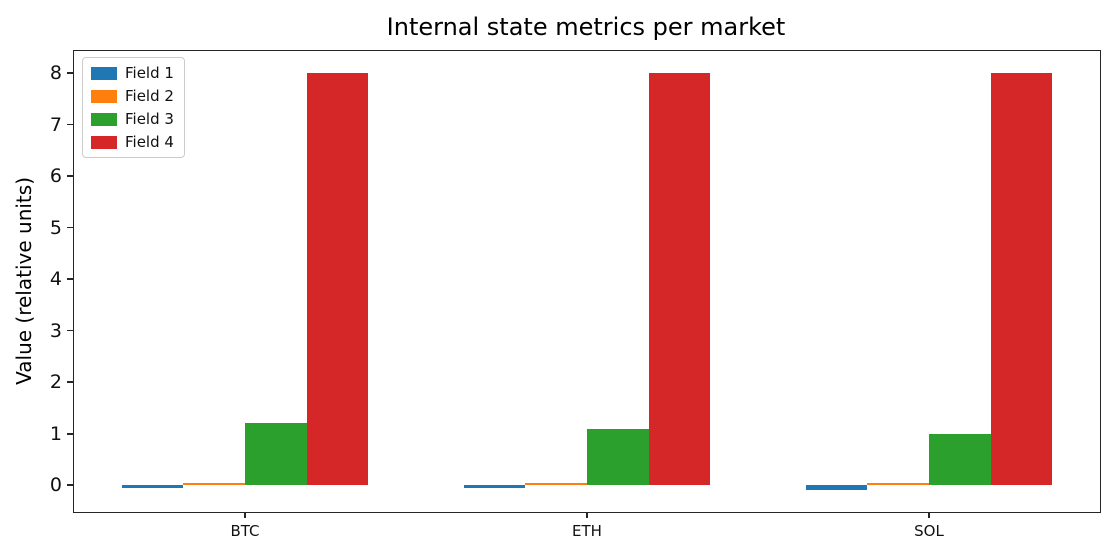 This screenshot has height=560, width=1120. What do you see at coordinates (929, 531) in the screenshot?
I see `x-tick-label: SOL` at bounding box center [929, 531].